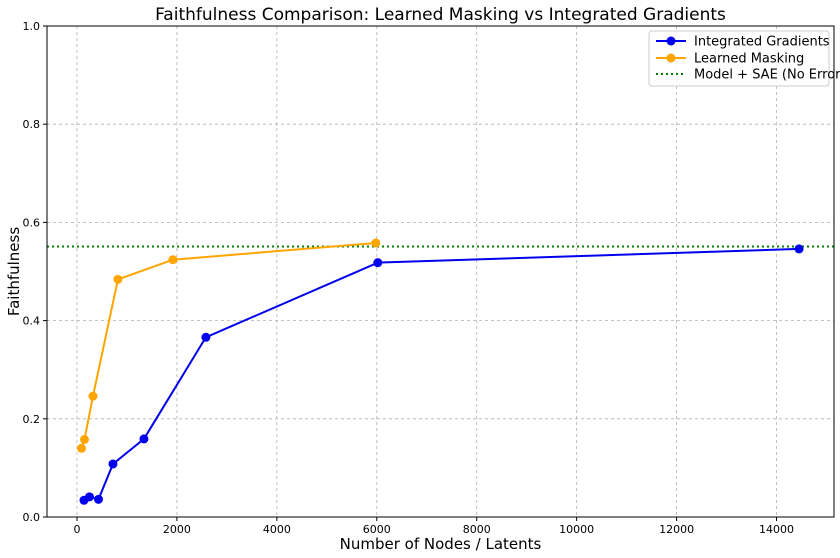  I want to click on legend-marker-learned-masking, so click(671, 58).